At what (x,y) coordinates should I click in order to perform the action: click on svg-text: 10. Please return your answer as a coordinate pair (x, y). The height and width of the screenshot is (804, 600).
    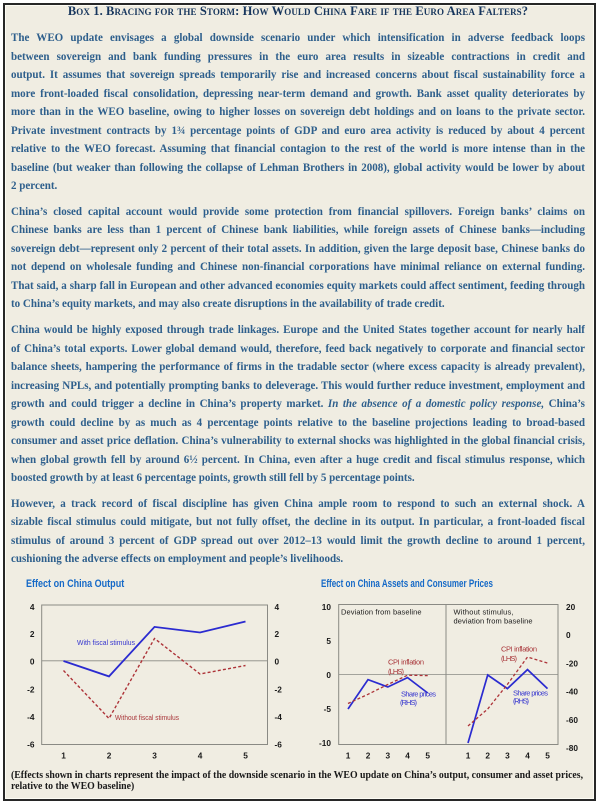
    Looking at the image, I should click on (327, 607).